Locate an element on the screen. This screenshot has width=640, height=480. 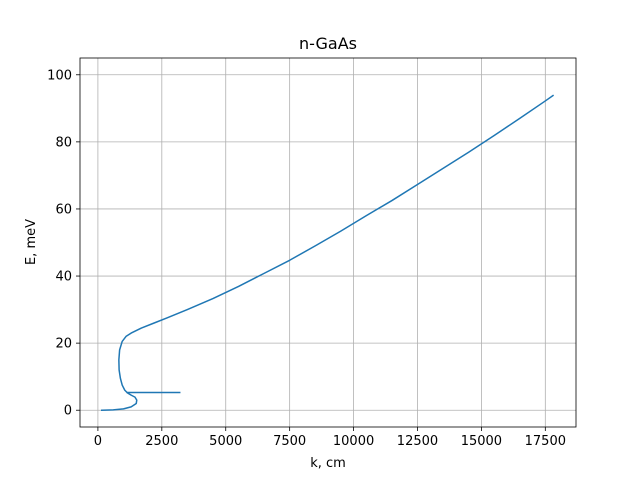
x-tick-label: 2500 is located at coordinates (161, 441).